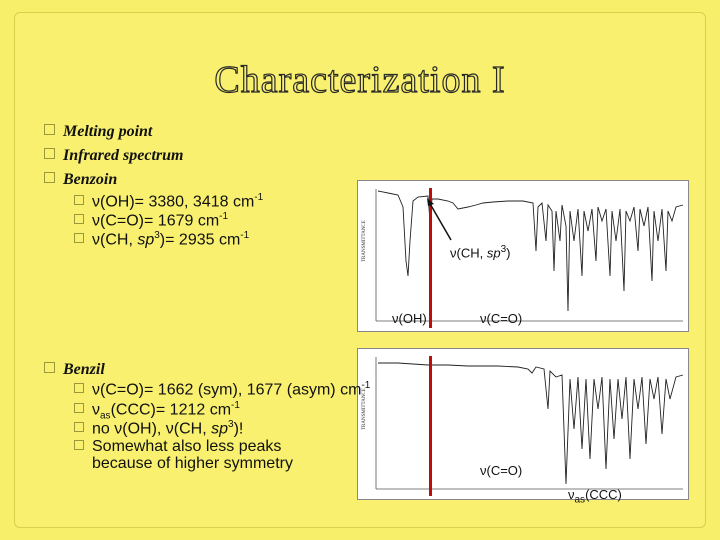 The width and height of the screenshot is (720, 540). I want to click on bullet-benzil: Benzil, so click(74, 370).